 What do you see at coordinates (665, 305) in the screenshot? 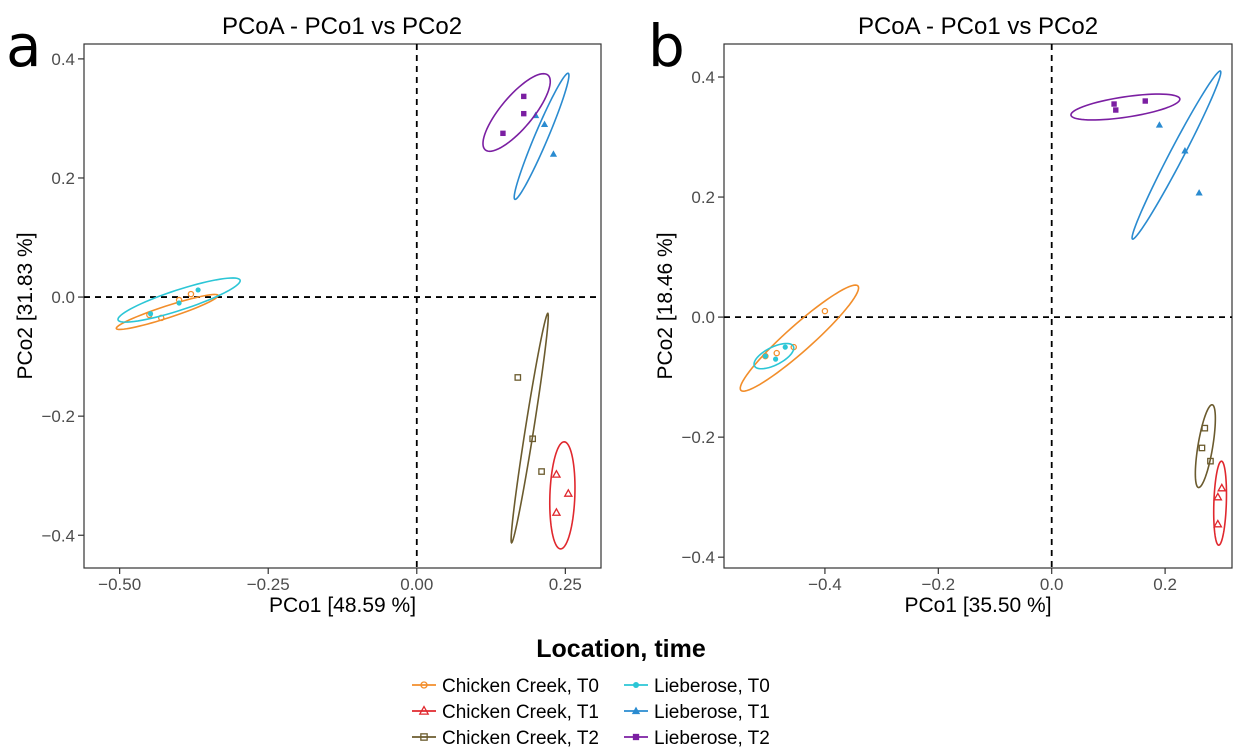
I see `y-axis-title: PCo2 [18.46 %]` at bounding box center [665, 305].